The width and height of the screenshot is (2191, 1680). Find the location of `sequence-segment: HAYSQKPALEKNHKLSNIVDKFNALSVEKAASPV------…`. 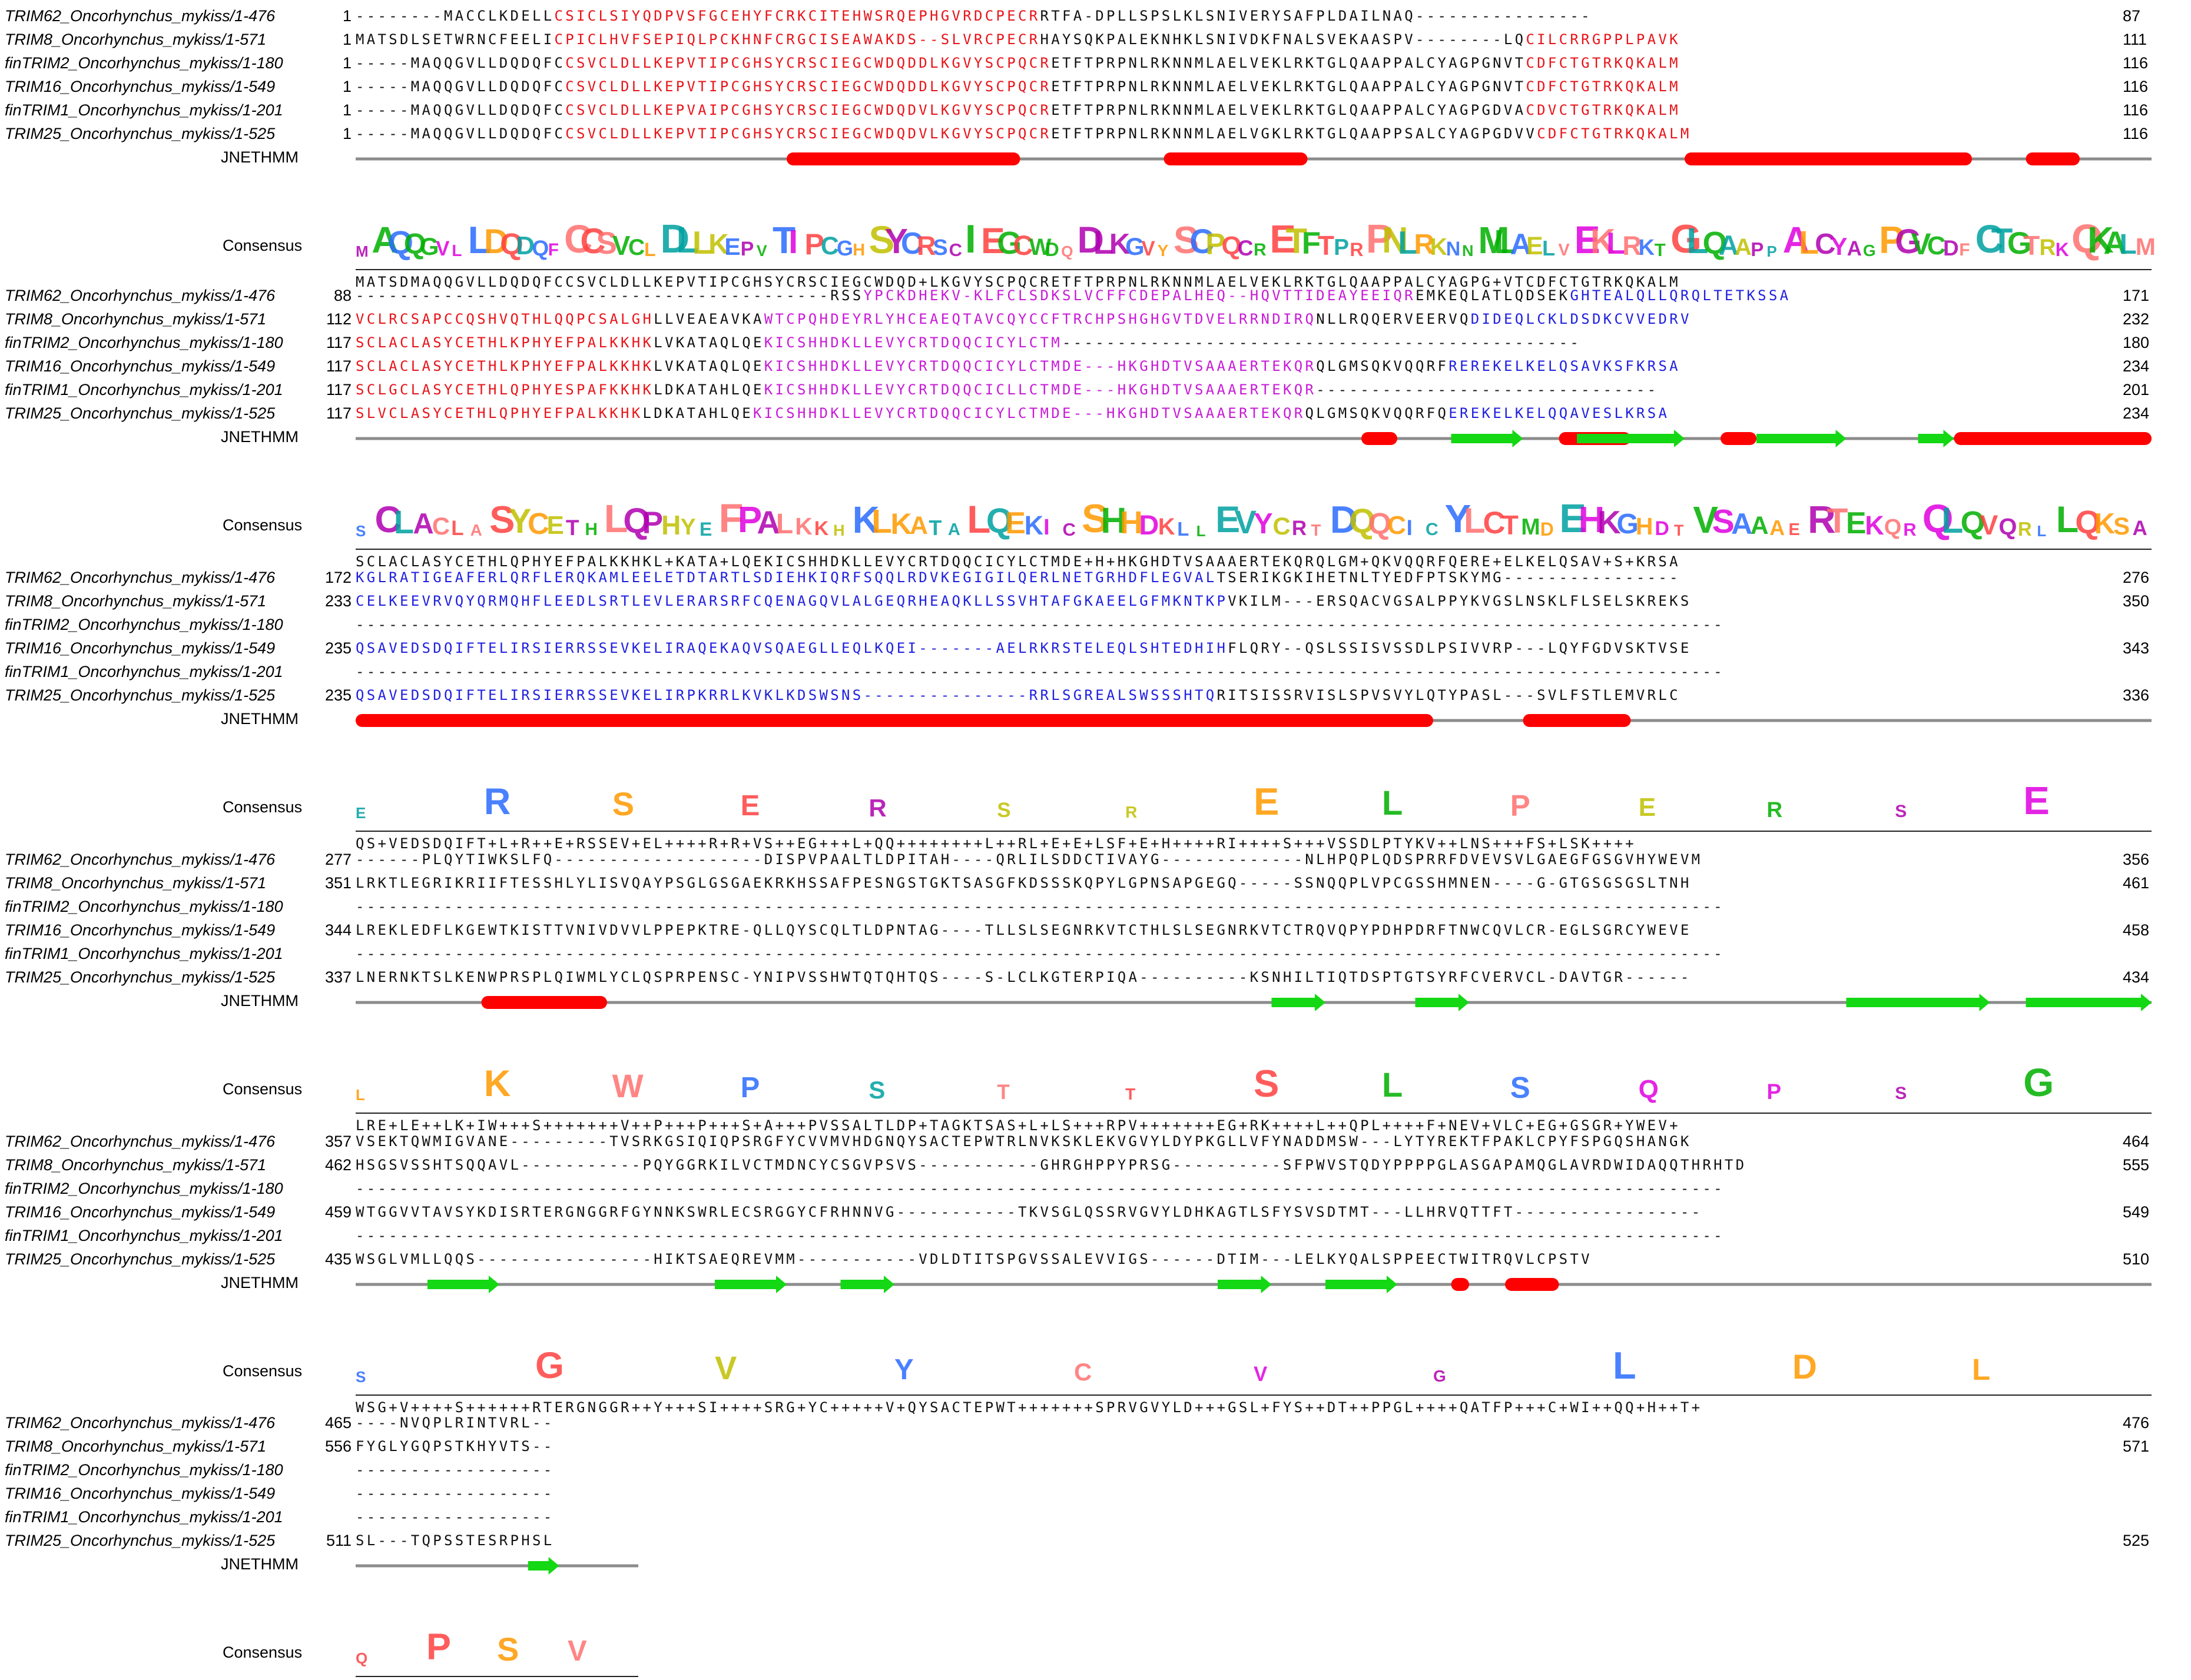

sequence-segment: HAYSQKPALEKNHKLSNIVDKFNALSVEKAASPV------… is located at coordinates (1283, 39).